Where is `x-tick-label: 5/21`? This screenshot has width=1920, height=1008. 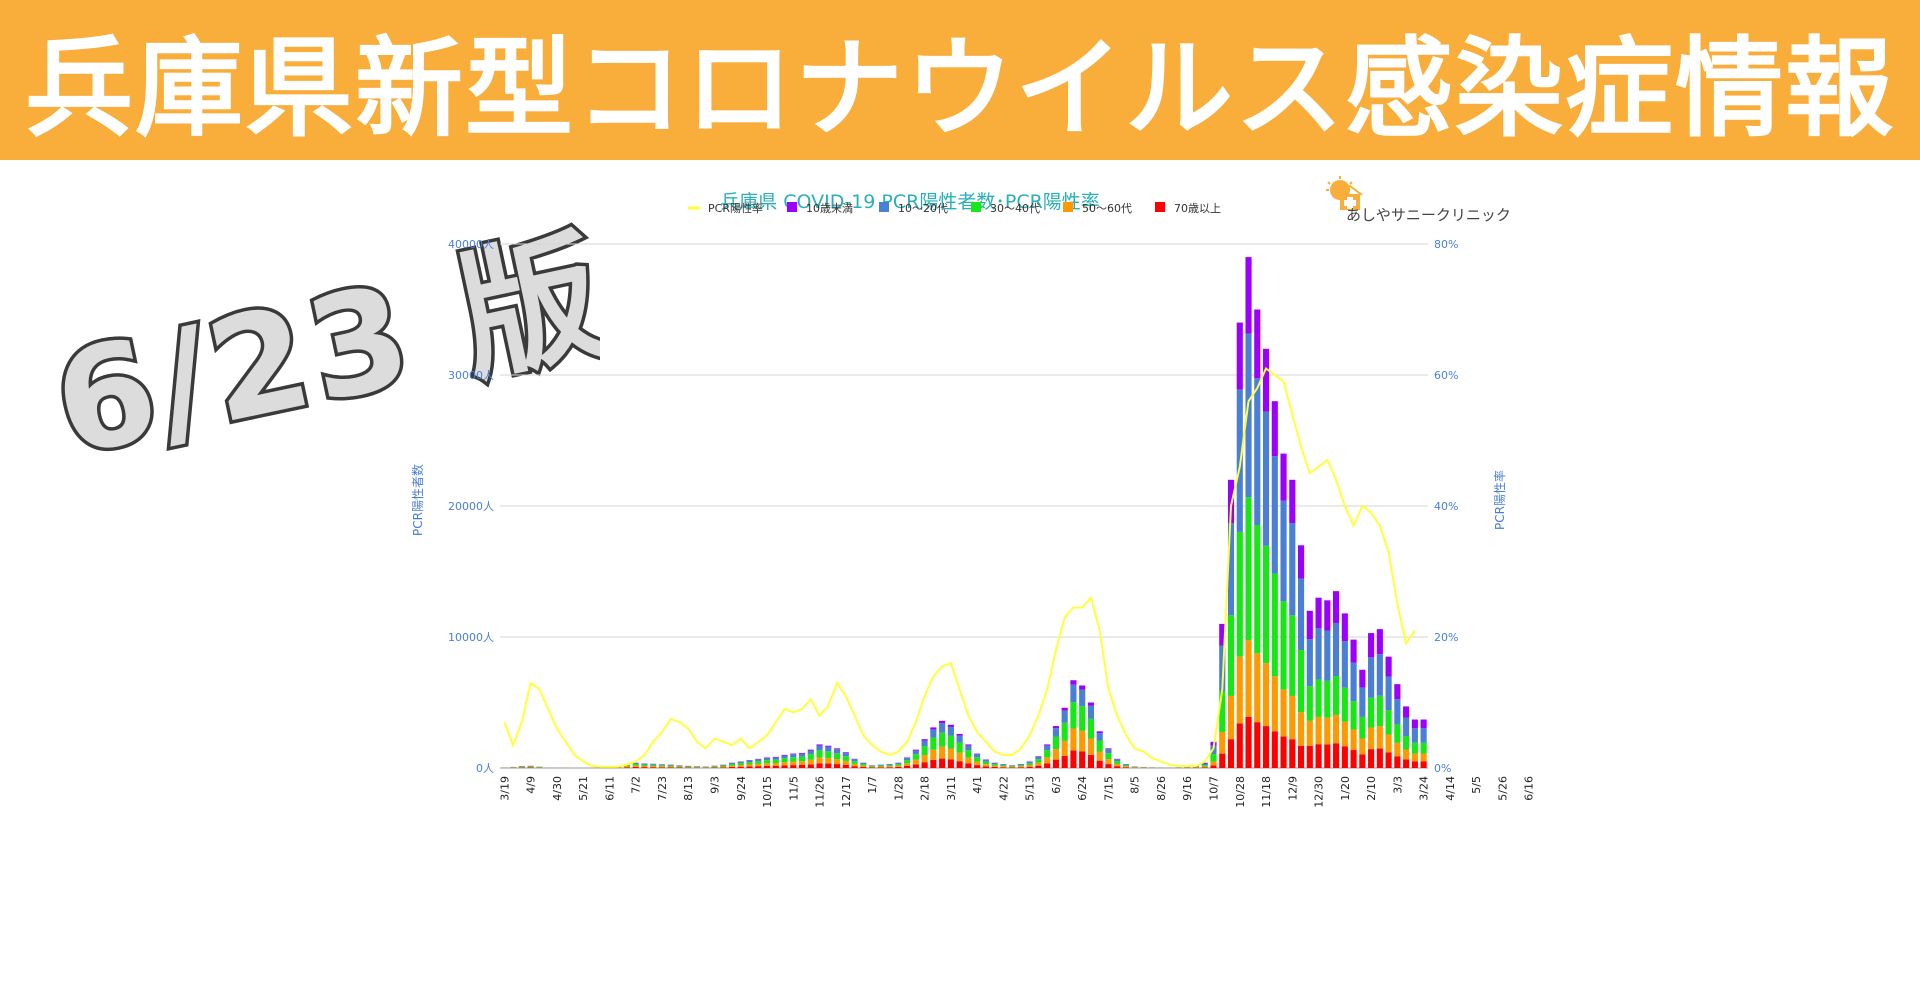
x-tick-label: 5/21 is located at coordinates (583, 788).